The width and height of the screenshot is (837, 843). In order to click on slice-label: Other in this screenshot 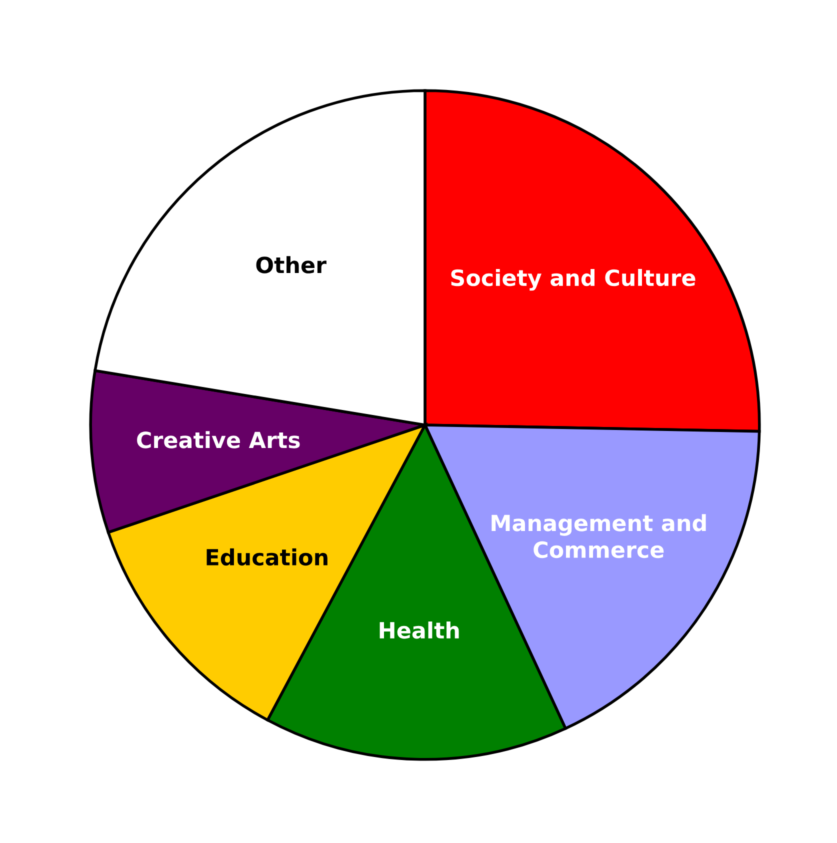, I will do `click(291, 265)`.